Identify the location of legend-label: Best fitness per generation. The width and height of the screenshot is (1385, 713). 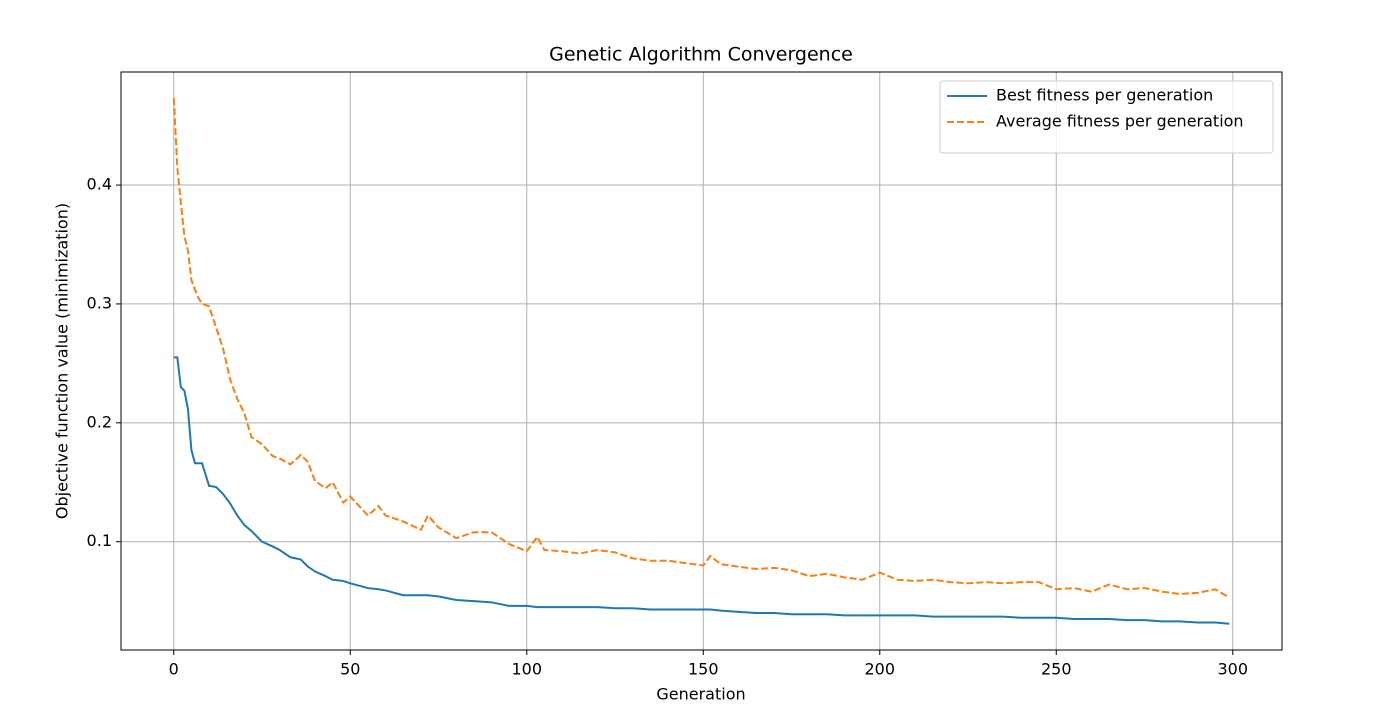
(1104, 95).